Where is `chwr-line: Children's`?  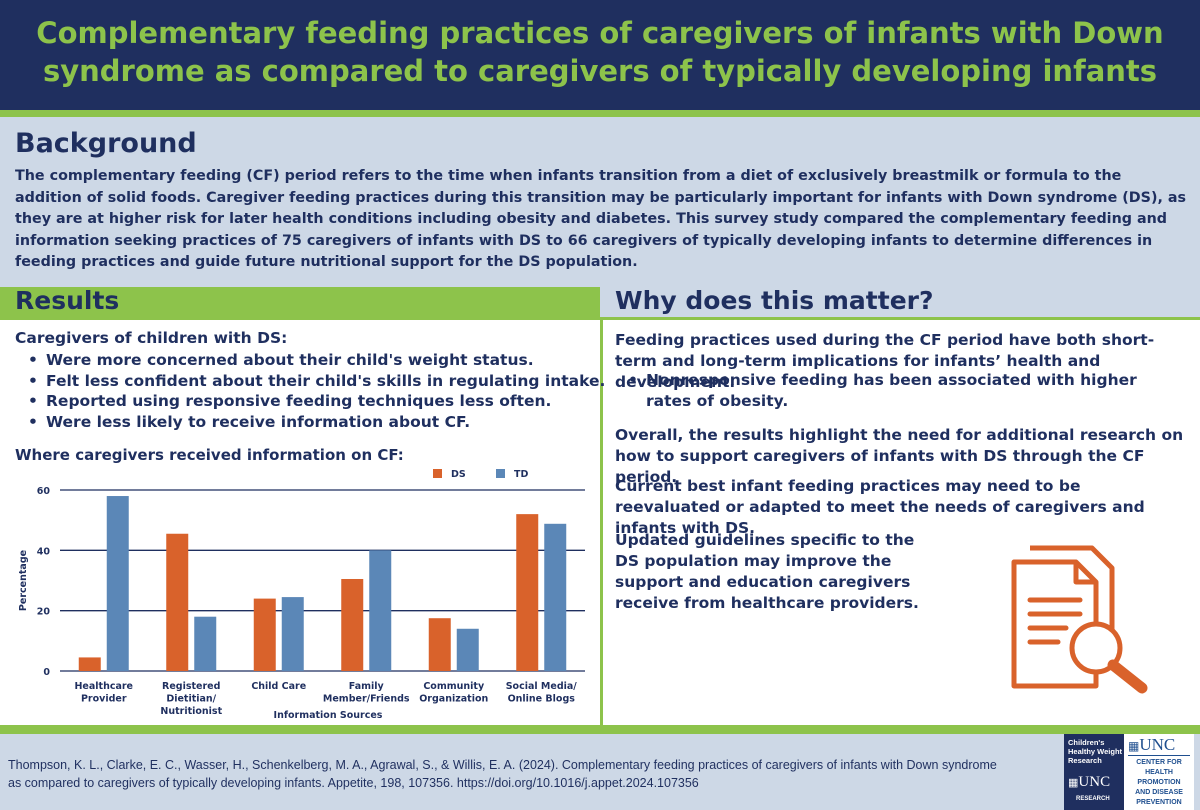 chwr-line: Children's is located at coordinates (1086, 742).